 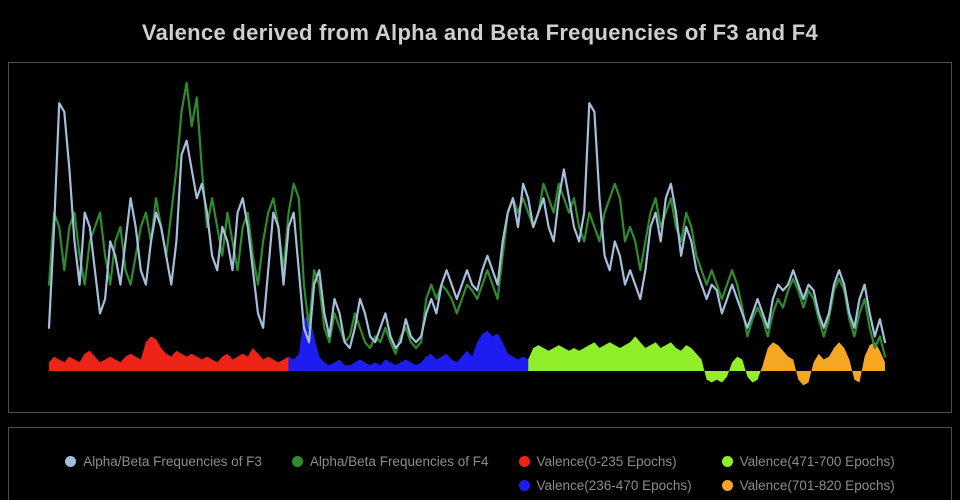 I want to click on legend-dot-valence-blue-icon, so click(x=524, y=485).